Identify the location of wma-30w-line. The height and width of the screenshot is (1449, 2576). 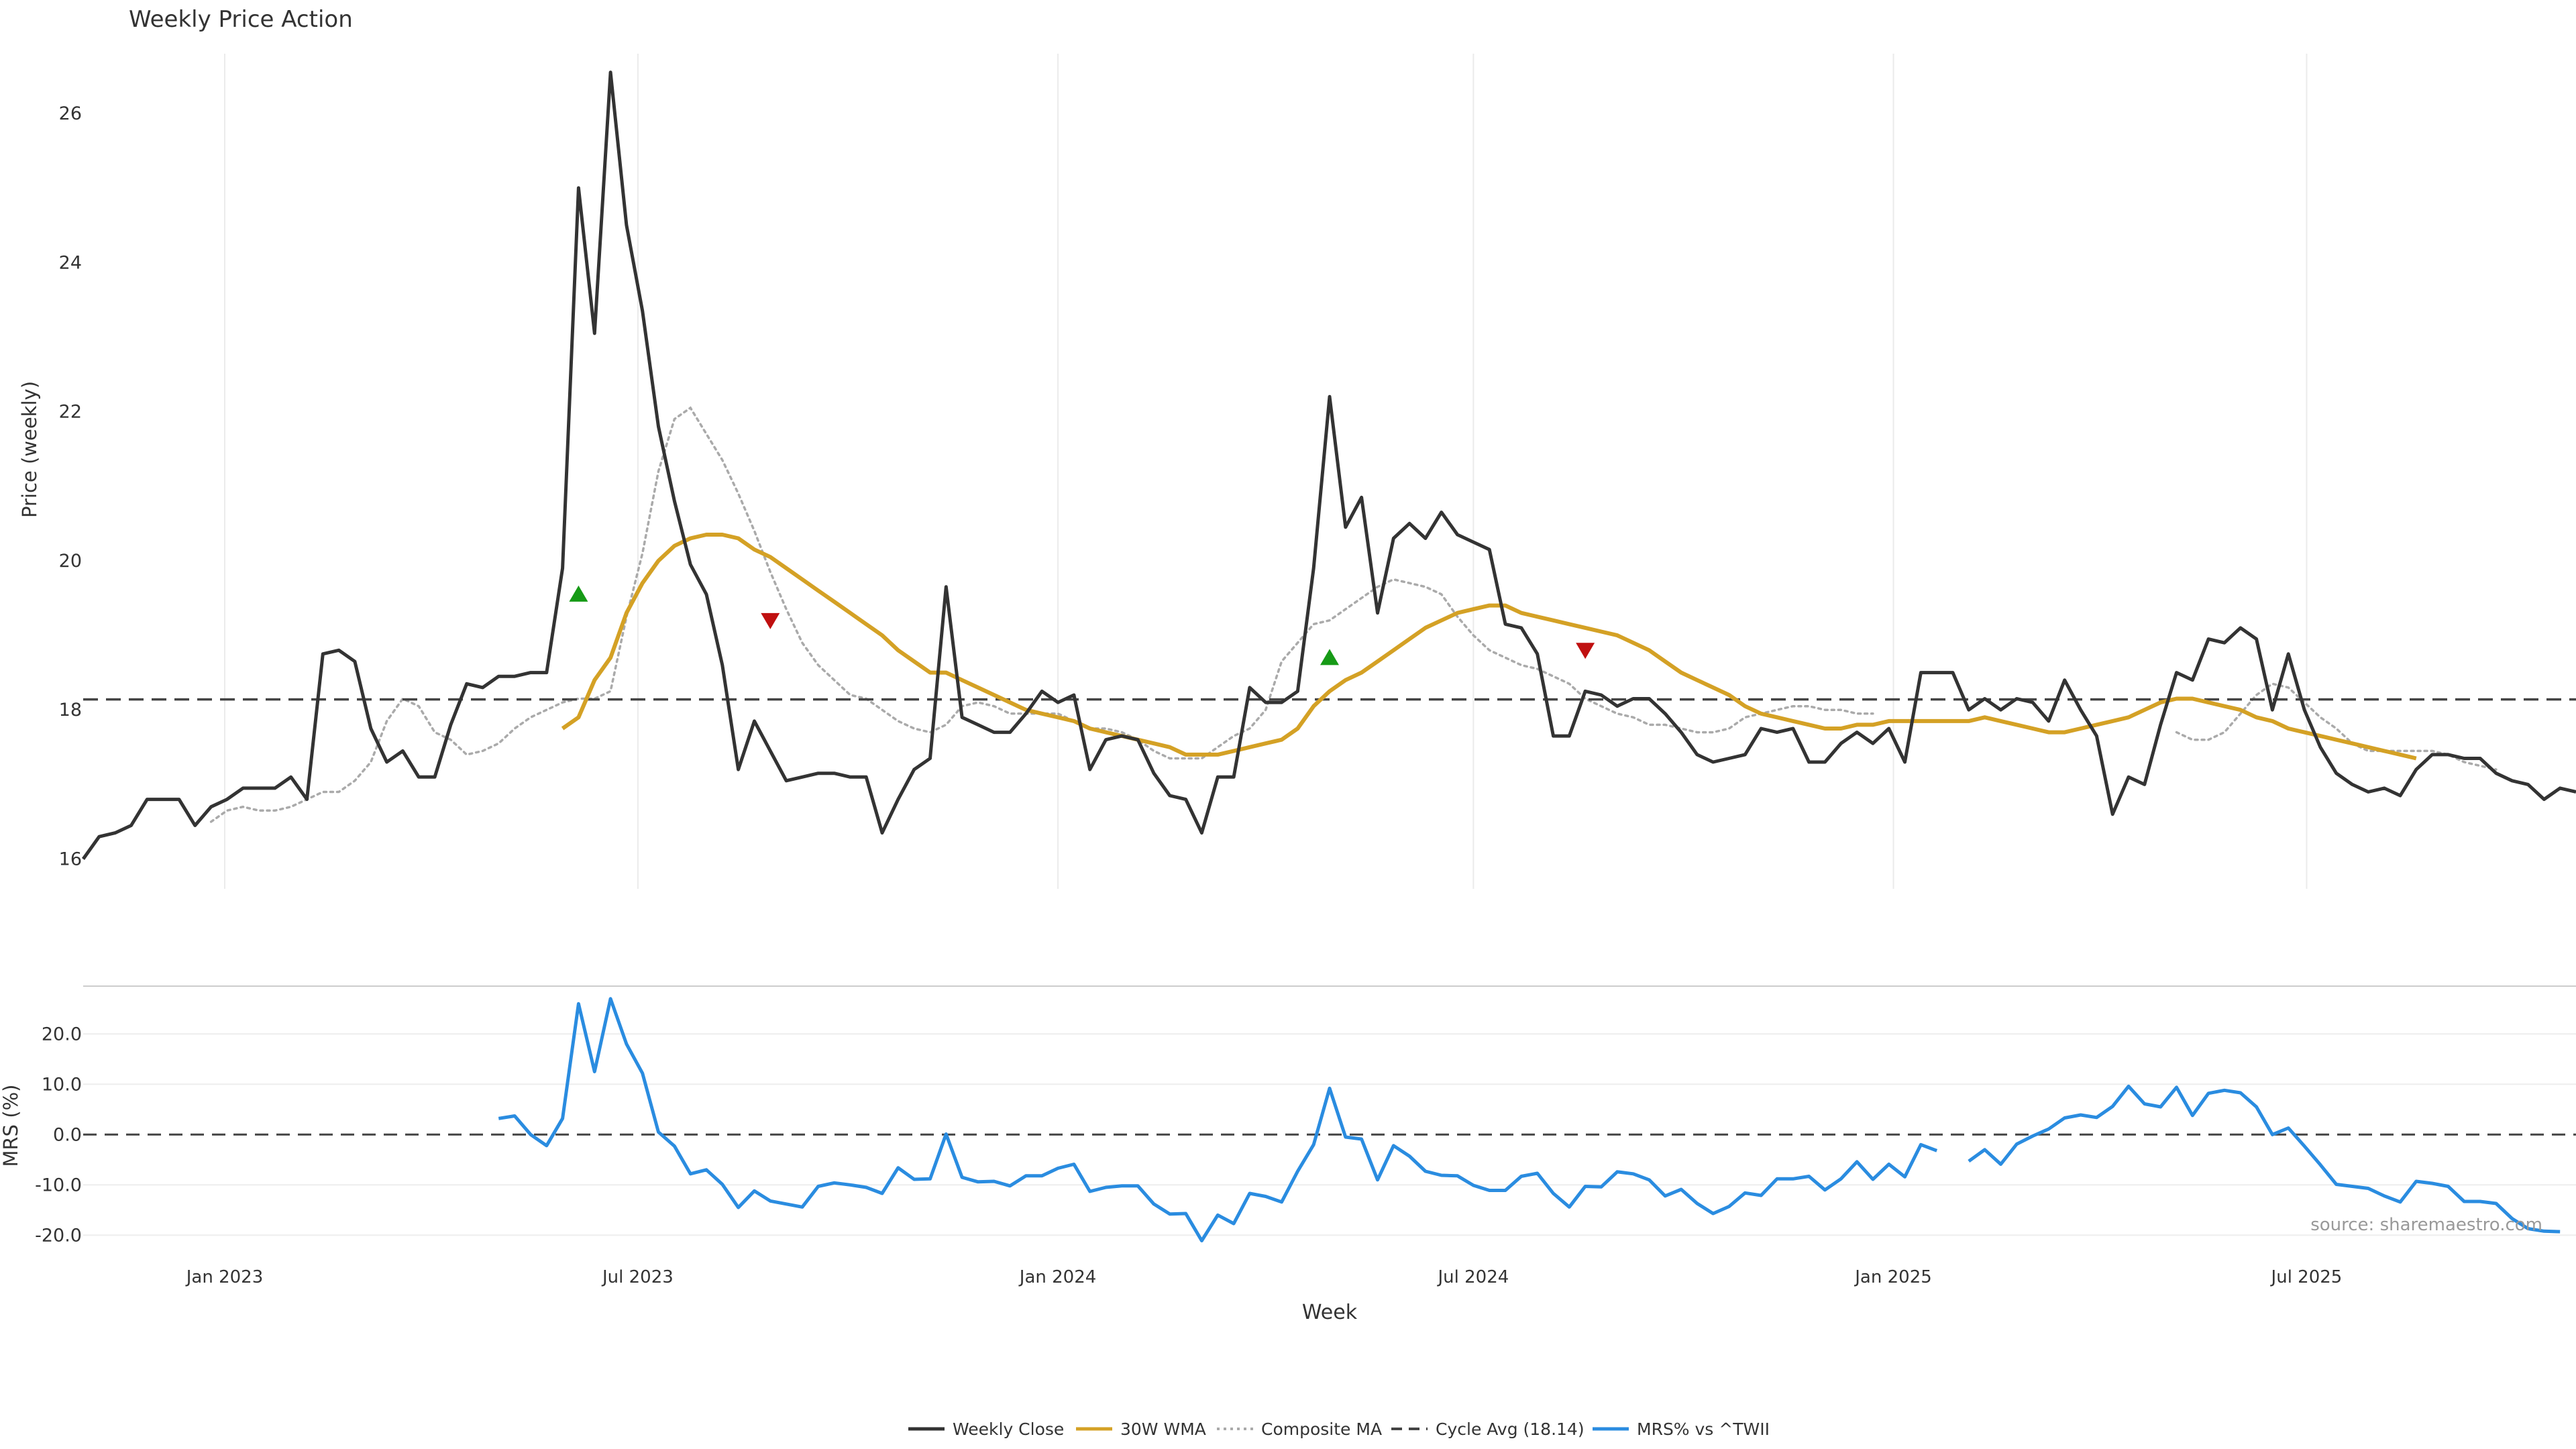
(1489, 647).